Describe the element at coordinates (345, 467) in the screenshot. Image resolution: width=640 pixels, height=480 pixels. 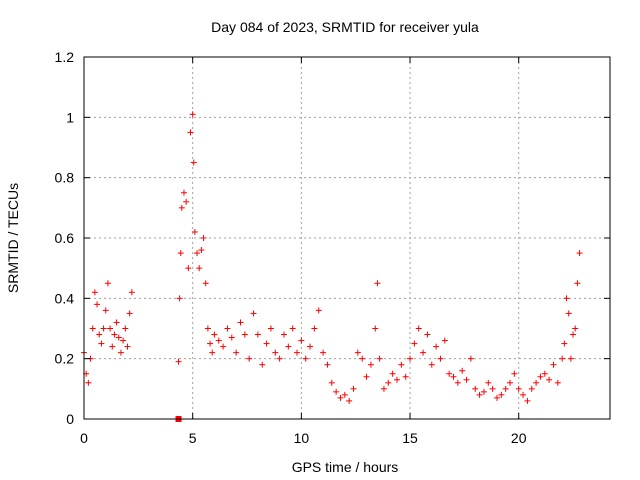
I see `x-axis-label: GPS time / hours` at that location.